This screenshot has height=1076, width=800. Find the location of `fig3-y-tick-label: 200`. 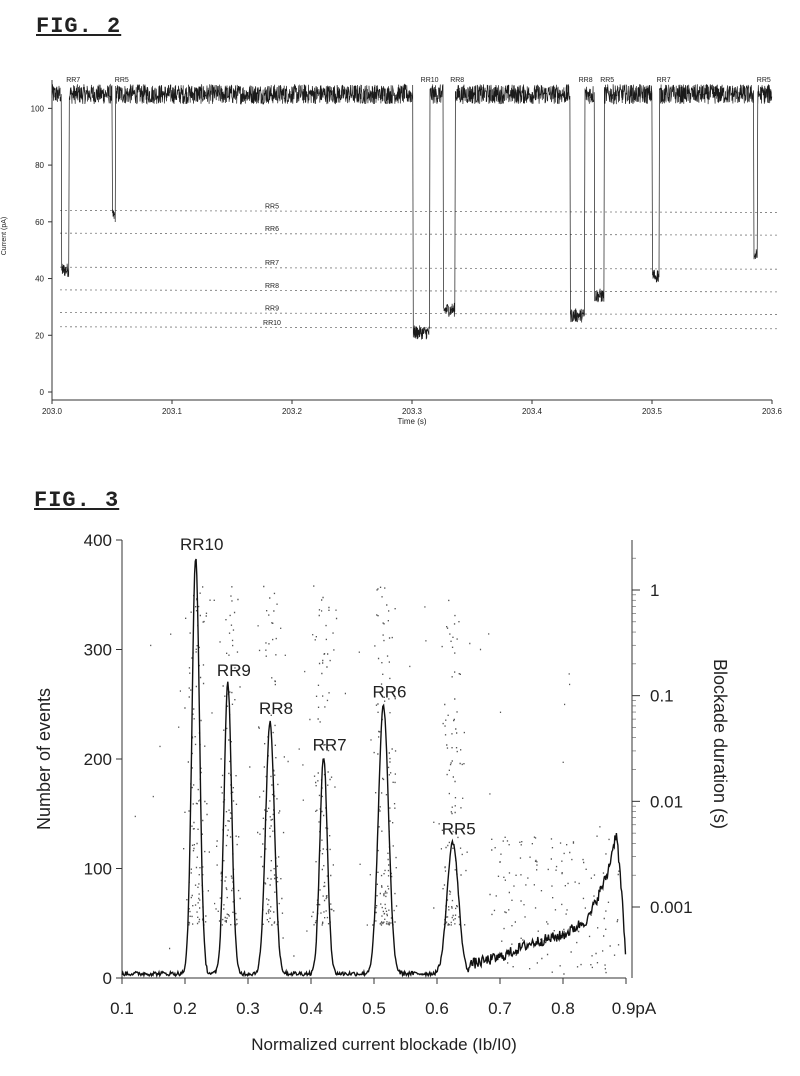

fig3-y-tick-label: 200 is located at coordinates (98, 759).